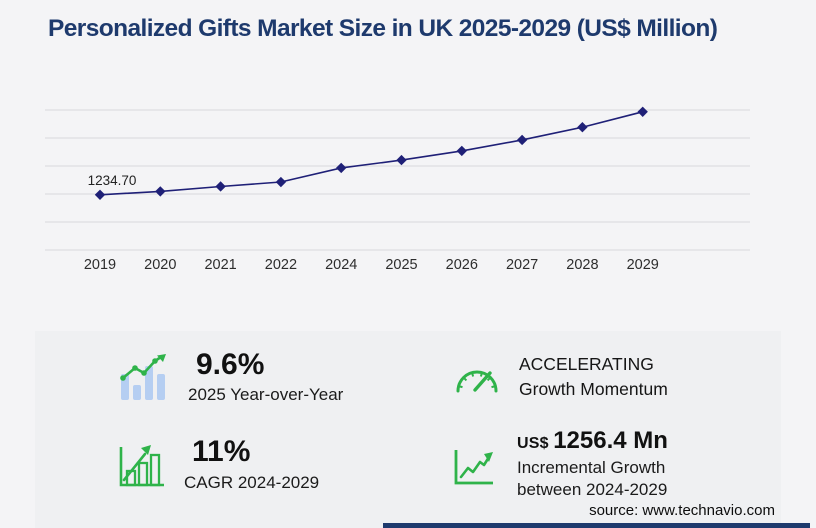  Describe the element at coordinates (682, 510) in the screenshot. I see `source-attribution: source: www.technavio.com` at that location.